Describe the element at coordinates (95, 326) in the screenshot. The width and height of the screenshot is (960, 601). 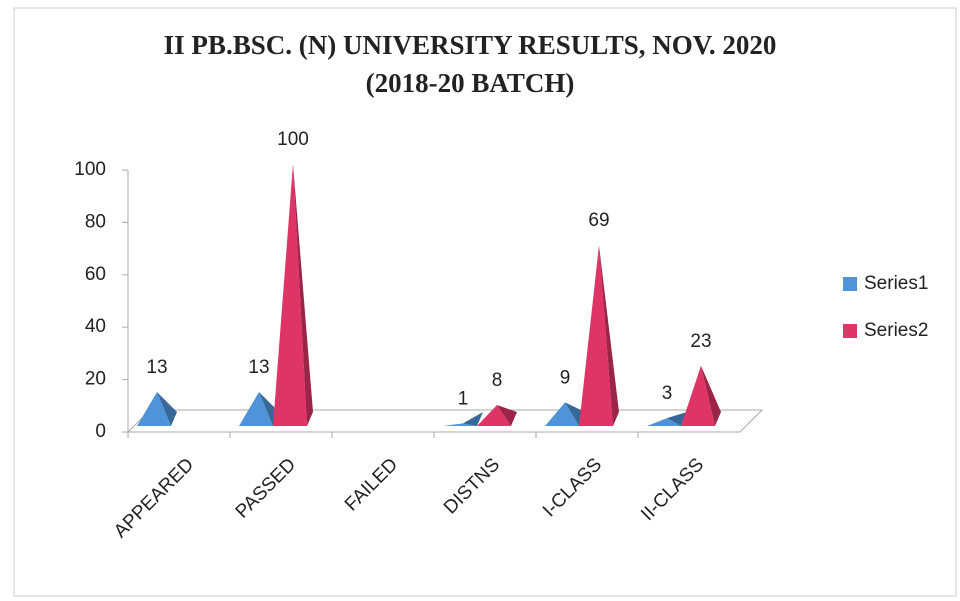
I see `y-tick-label: 40` at that location.